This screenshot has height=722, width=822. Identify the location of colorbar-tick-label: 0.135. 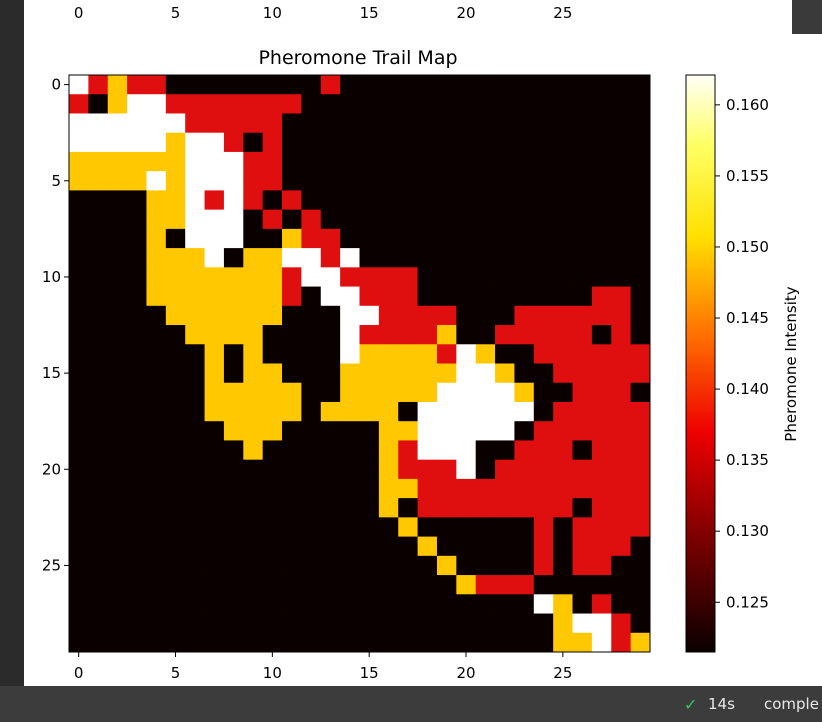
(747, 460).